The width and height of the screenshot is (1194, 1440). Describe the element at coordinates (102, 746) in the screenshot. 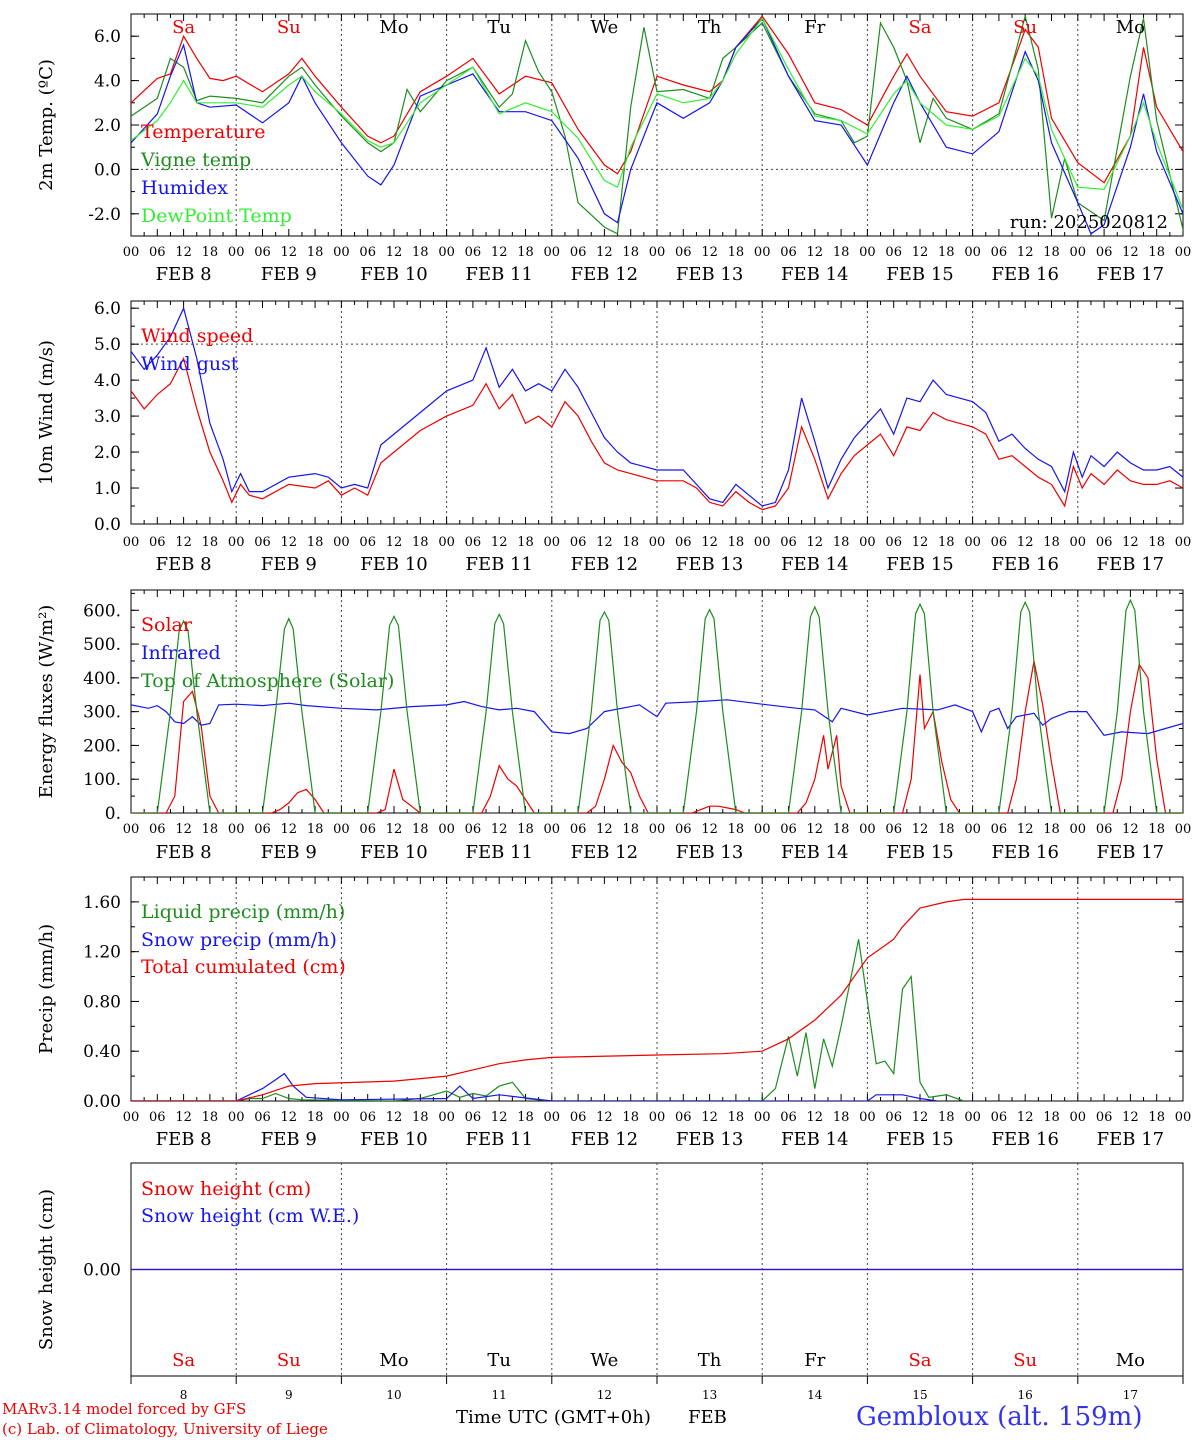

I see `y-tick-label: 200.` at that location.